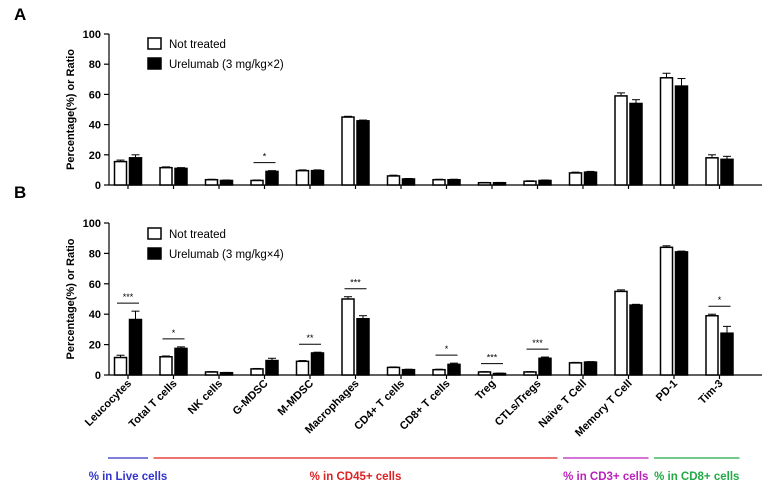 The height and width of the screenshot is (490, 772). Describe the element at coordinates (20, 14) in the screenshot. I see `panel-label: A` at that location.